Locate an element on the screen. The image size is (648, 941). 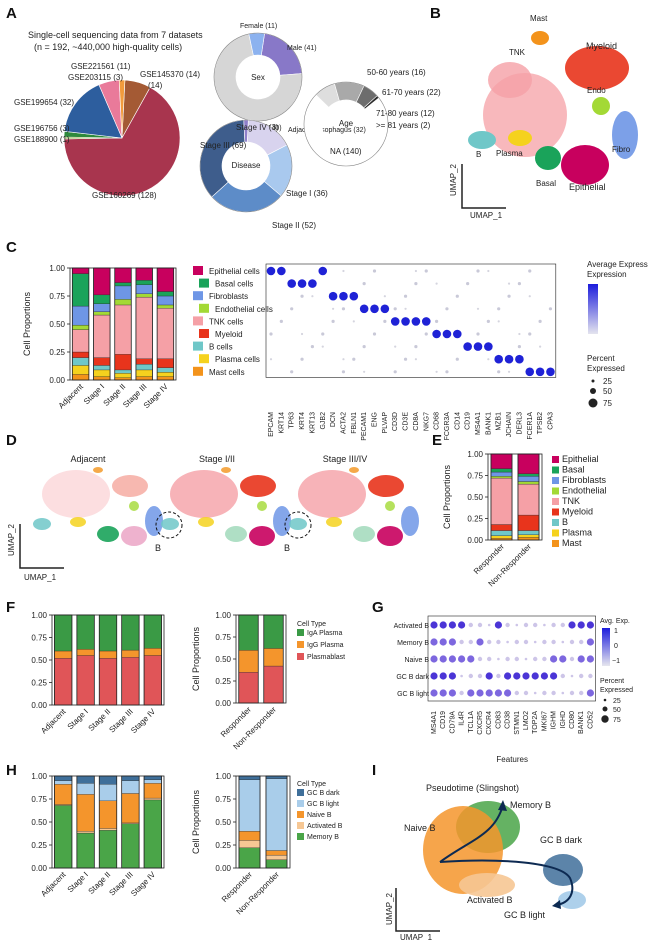
legend-label: Epithelial is located at coordinates (580, 459).